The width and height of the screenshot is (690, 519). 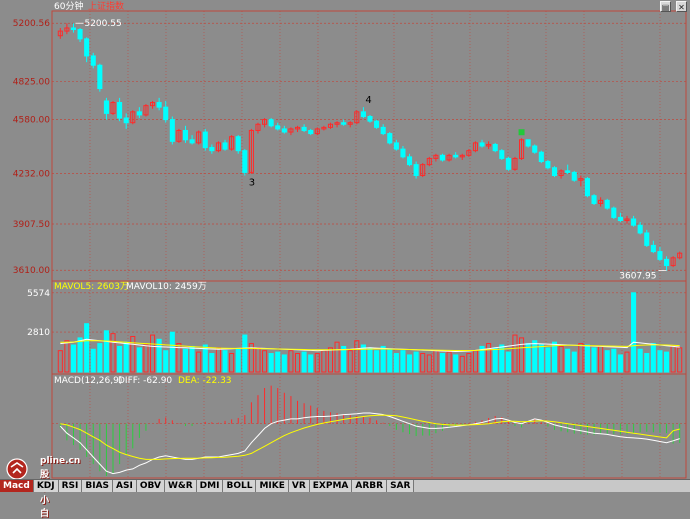 I want to click on close-button: ✕, so click(x=681, y=6).